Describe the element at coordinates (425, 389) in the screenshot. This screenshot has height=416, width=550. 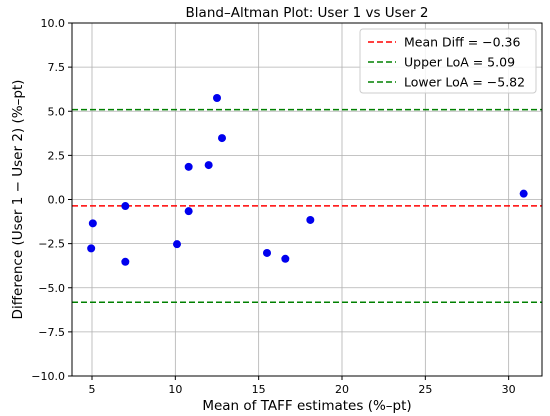
I see `x-tick-label: 25` at that location.